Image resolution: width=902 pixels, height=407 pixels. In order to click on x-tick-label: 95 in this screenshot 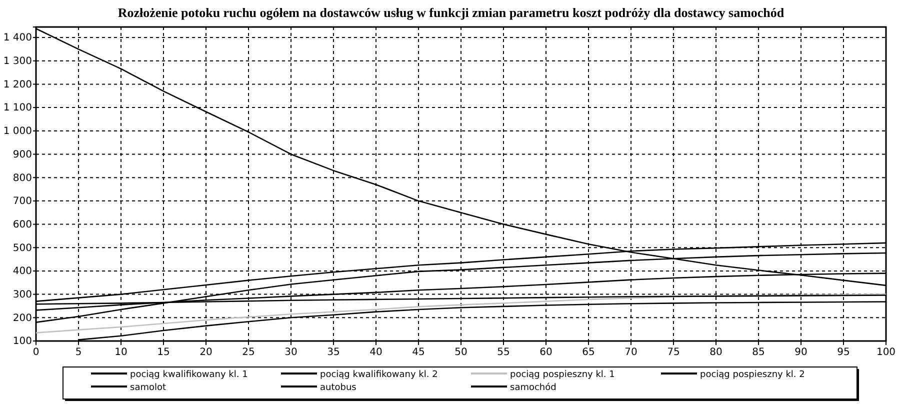, I will do `click(843, 352)`.